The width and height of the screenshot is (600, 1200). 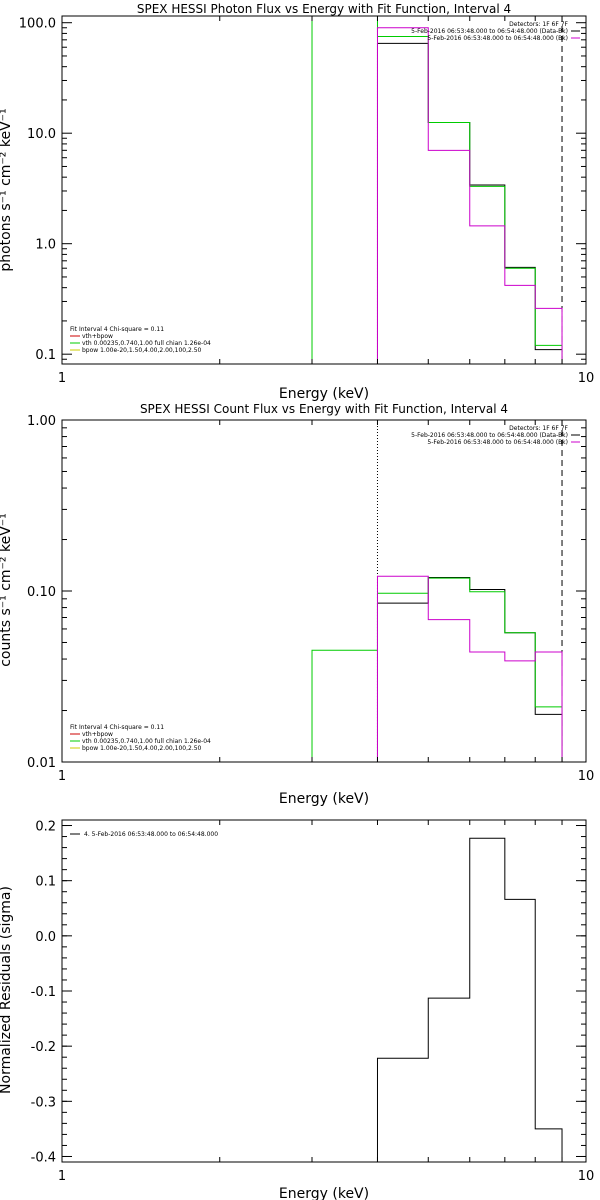 What do you see at coordinates (43, 992) in the screenshot?
I see `residuals-ytick-label-3: -0.1` at bounding box center [43, 992].